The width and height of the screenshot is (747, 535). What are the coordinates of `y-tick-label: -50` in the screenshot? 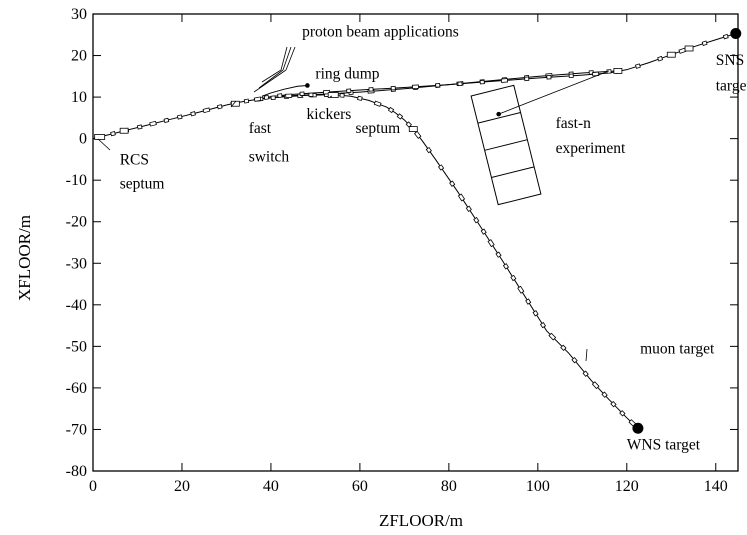 It's located at (76, 346).